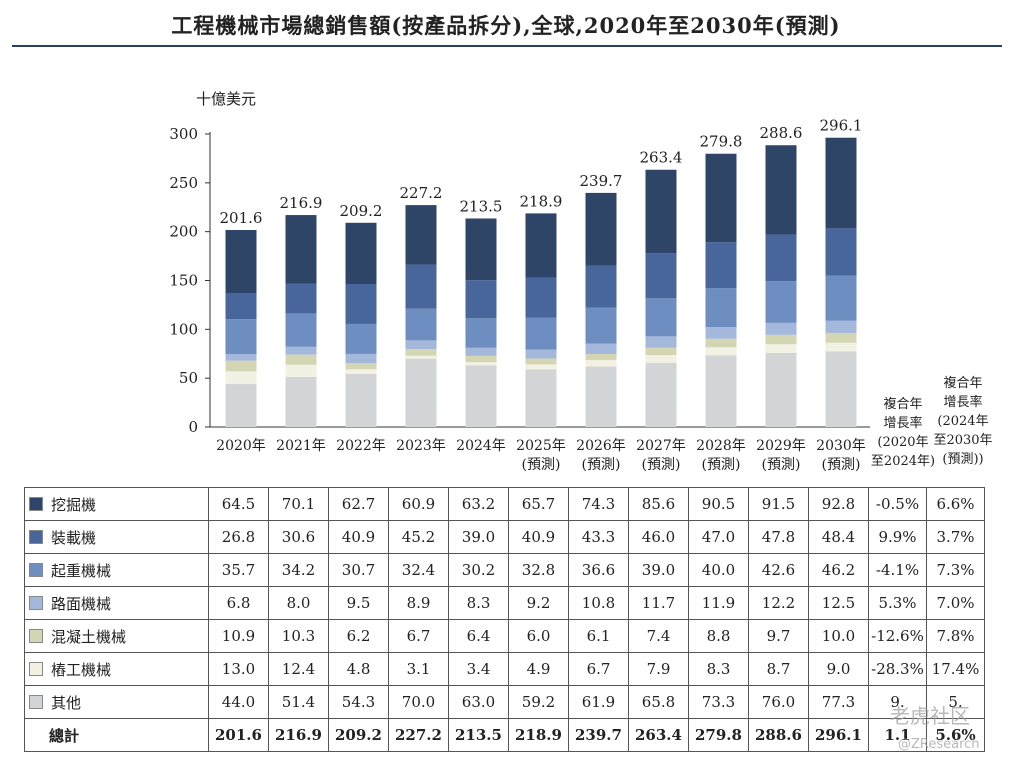  Describe the element at coordinates (418, 504) in the screenshot. I see `value-cell: 60.9` at that location.